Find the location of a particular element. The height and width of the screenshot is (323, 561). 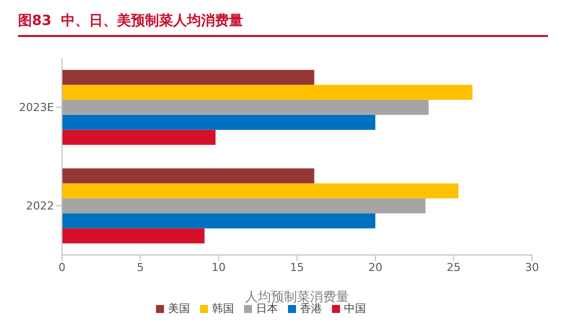

chart-title: 图83 中、日、美预制菜人均消费量 is located at coordinates (131, 21).